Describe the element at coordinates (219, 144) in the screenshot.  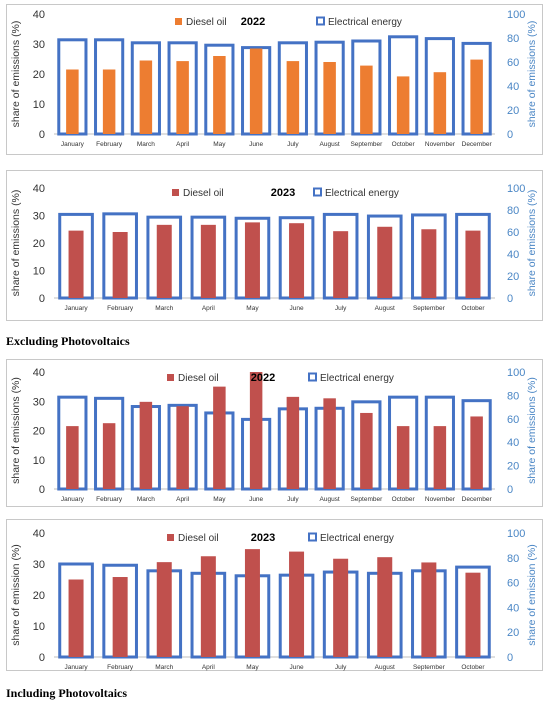
I see `x-tick-label: May` at that location.